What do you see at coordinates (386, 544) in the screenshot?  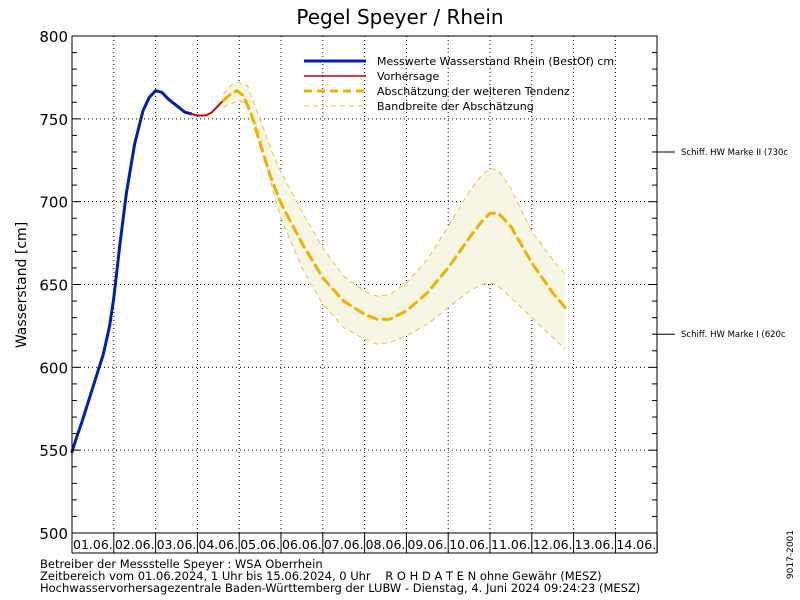 I see `x-tick-label: 08.06.` at bounding box center [386, 544].